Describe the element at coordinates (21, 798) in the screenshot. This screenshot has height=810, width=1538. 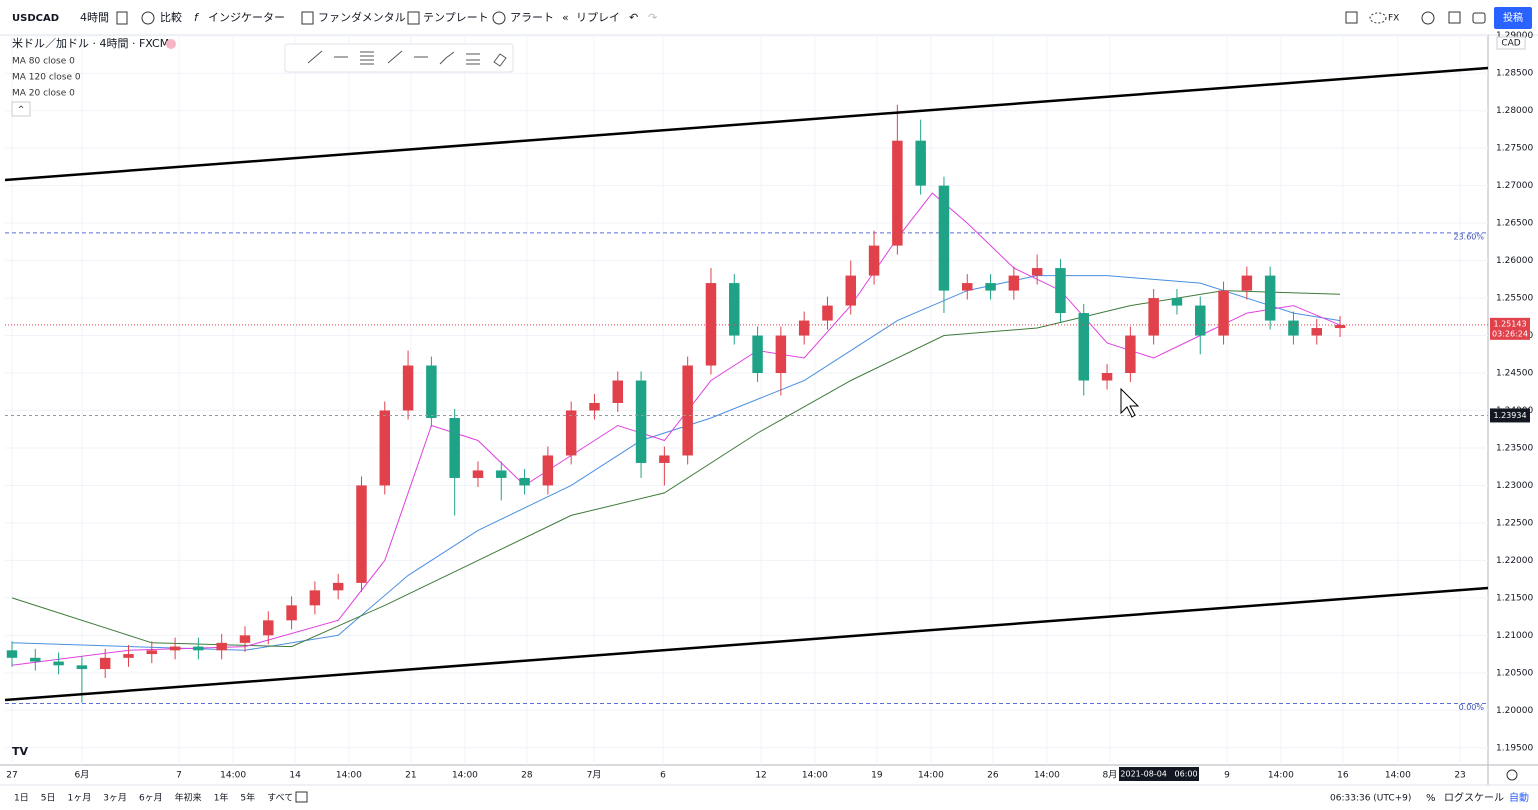
I see `range-button: 1日` at that location.